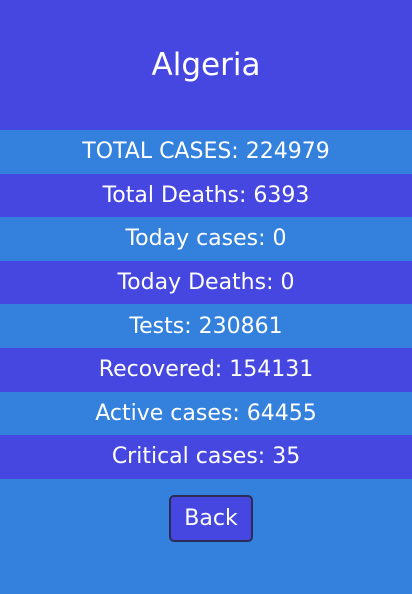  What do you see at coordinates (206, 282) in the screenshot?
I see `stat-today-deaths: Today Deaths: 0` at bounding box center [206, 282].